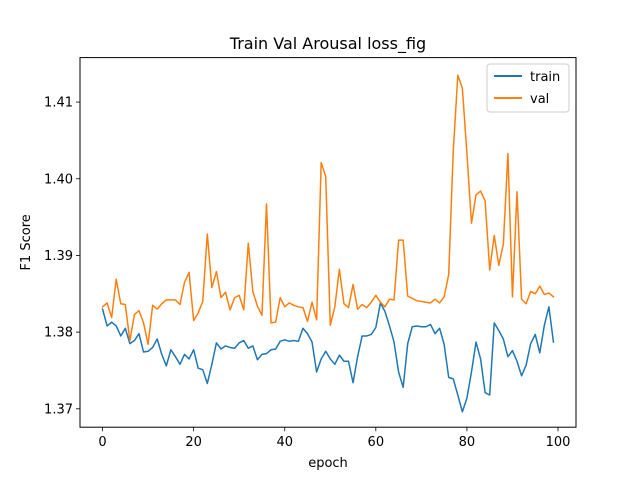 This screenshot has height=480, width=640. What do you see at coordinates (284, 442) in the screenshot?
I see `x-tick-label: 40` at bounding box center [284, 442].